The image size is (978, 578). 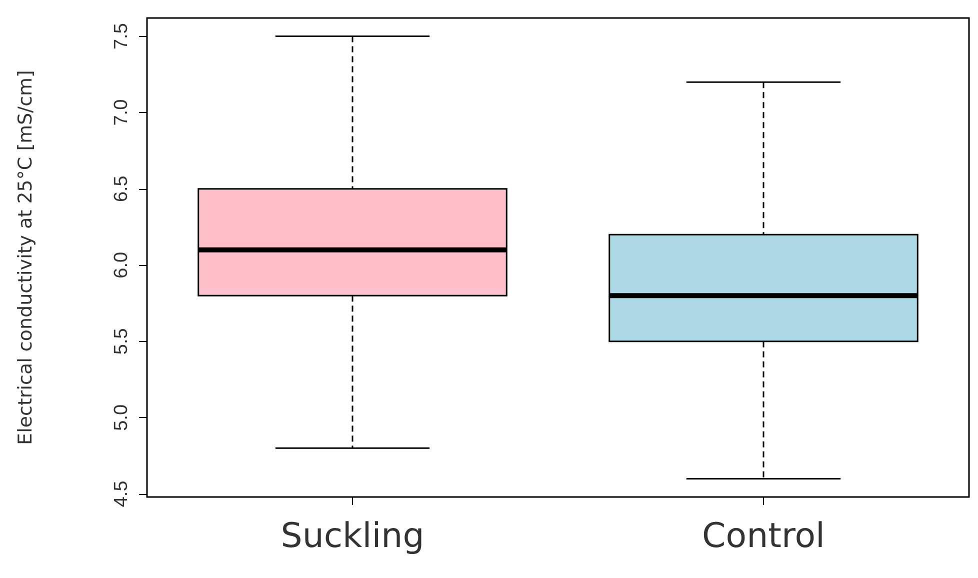 What do you see at coordinates (121, 494) in the screenshot?
I see `y-tick-label: 4.5` at bounding box center [121, 494].